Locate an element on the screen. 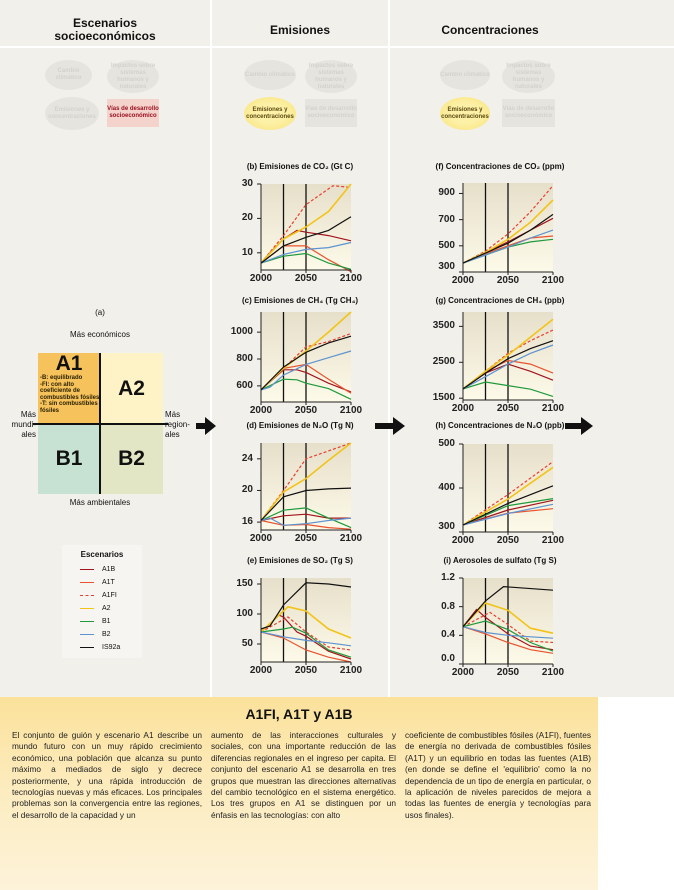  y-tick-label: 0.4 is located at coordinates (448, 635).